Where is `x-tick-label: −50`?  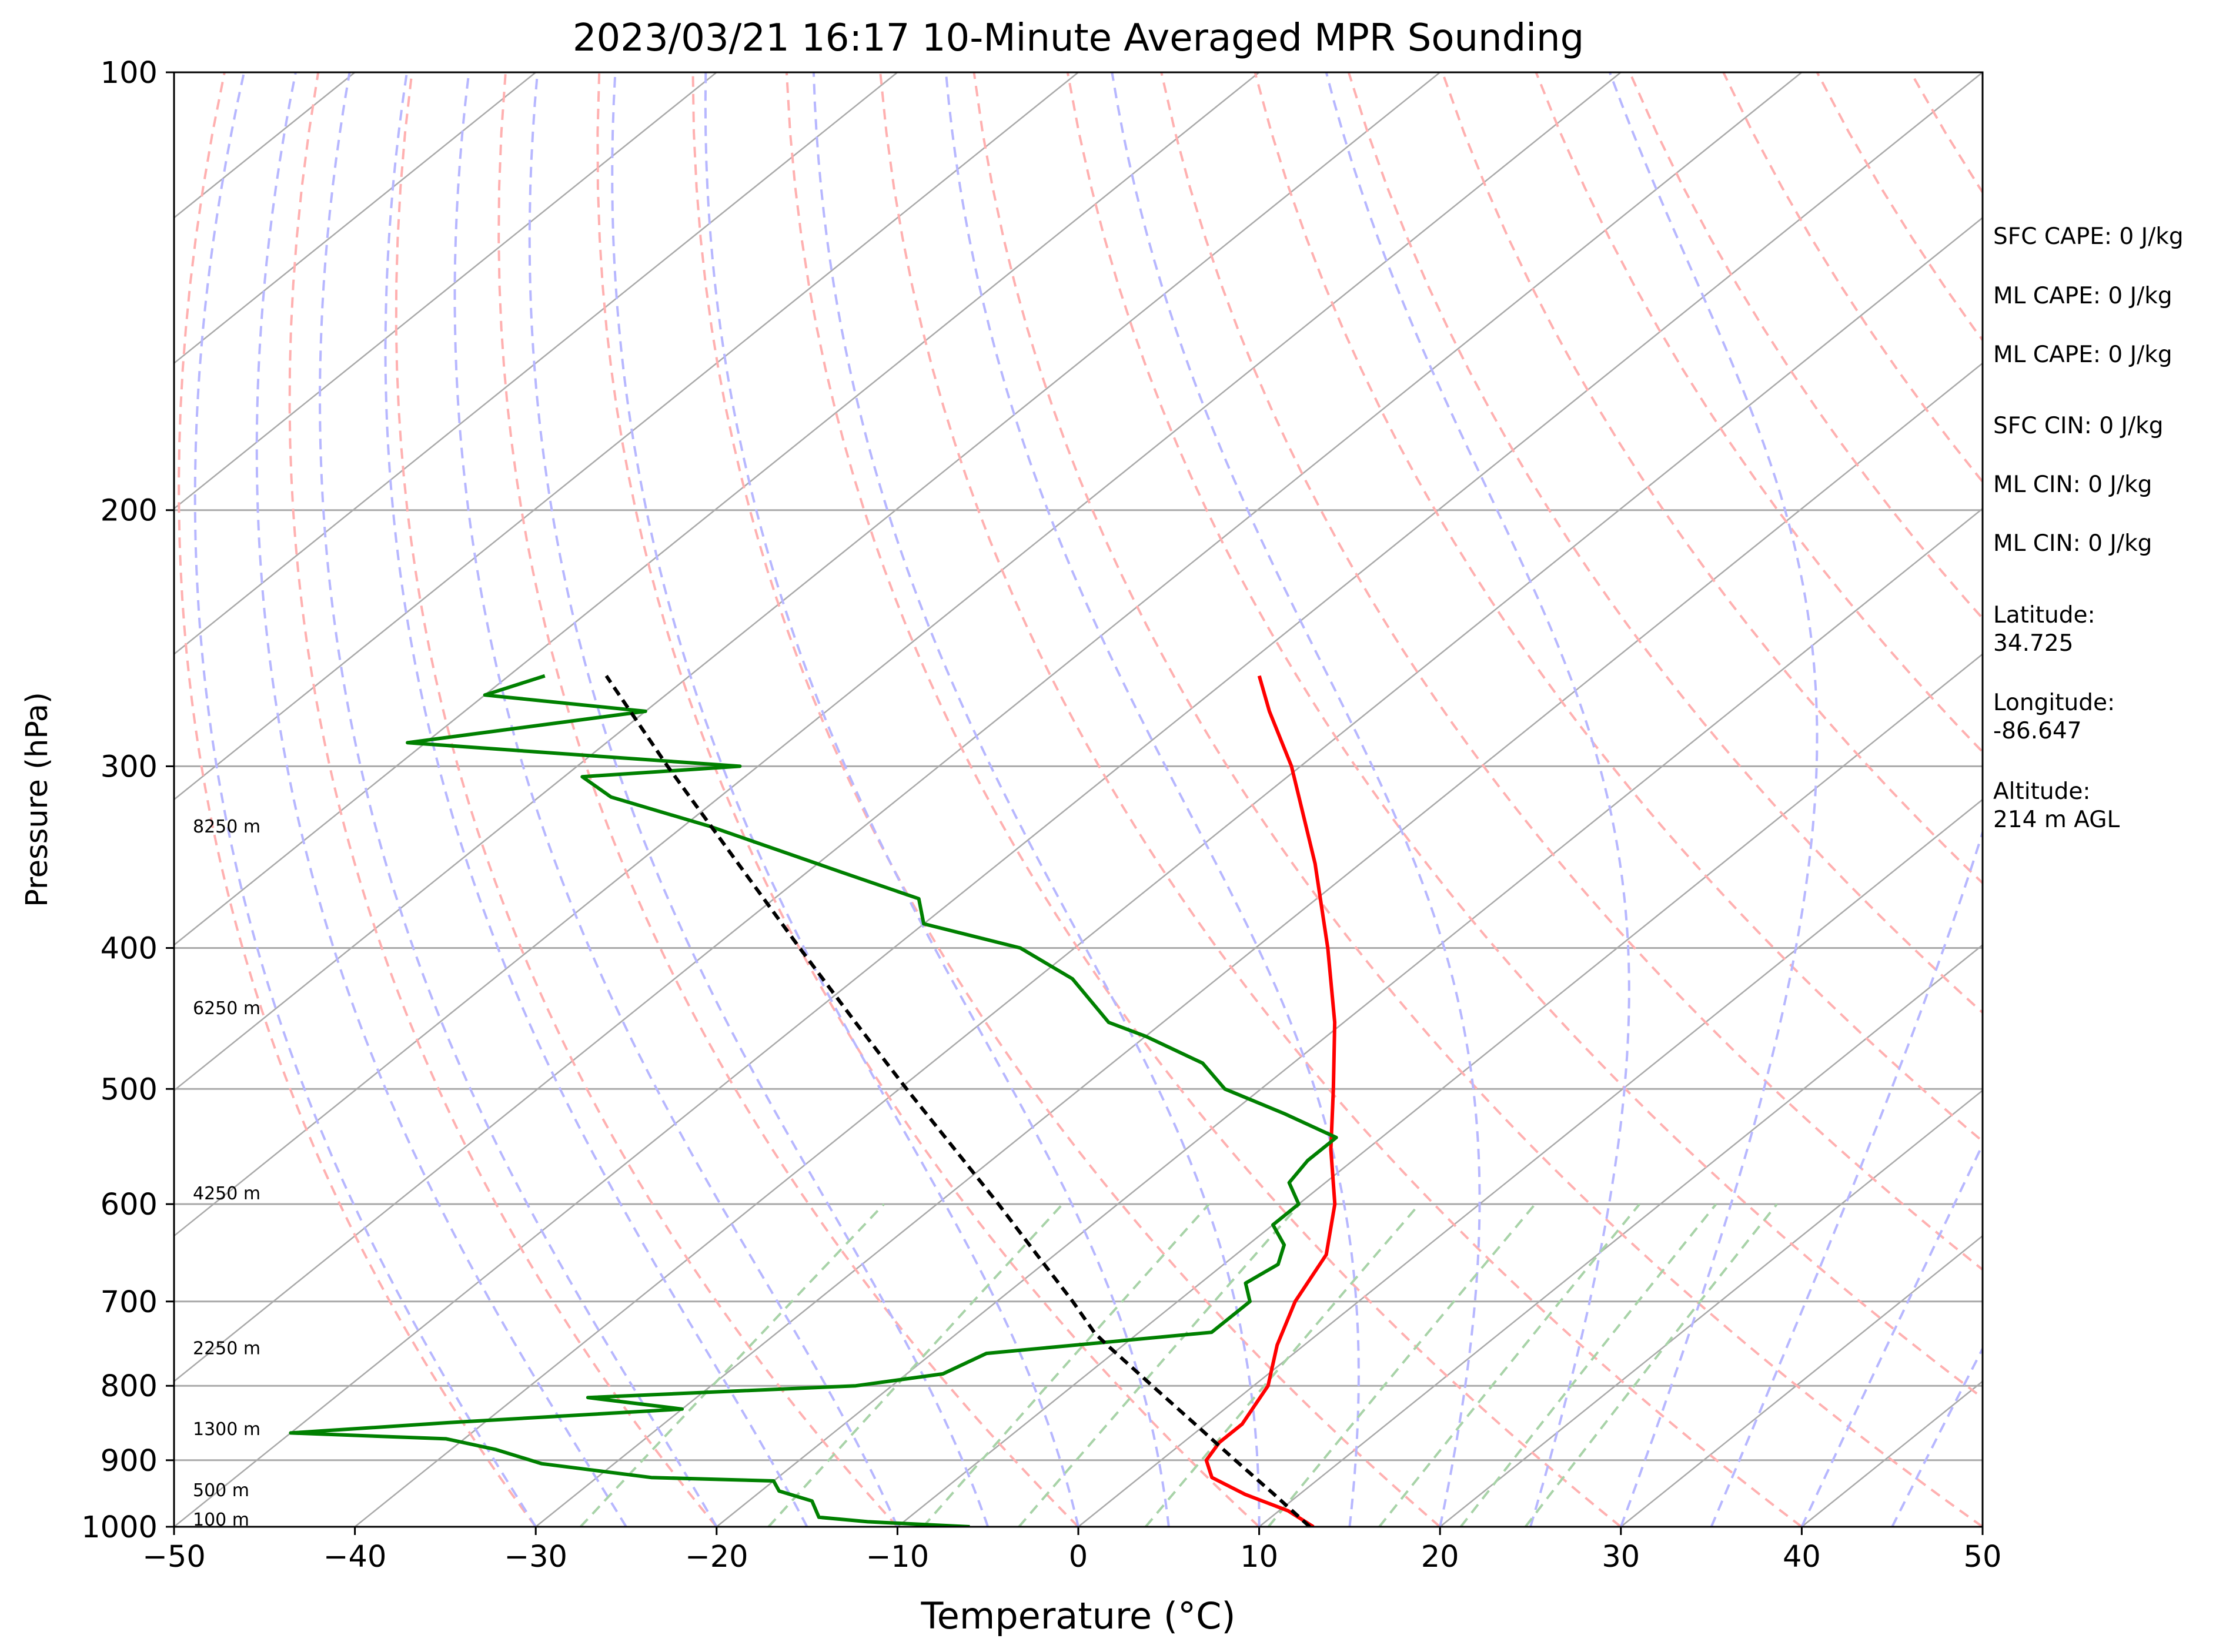
x-tick-label: −50 is located at coordinates (174, 1557).